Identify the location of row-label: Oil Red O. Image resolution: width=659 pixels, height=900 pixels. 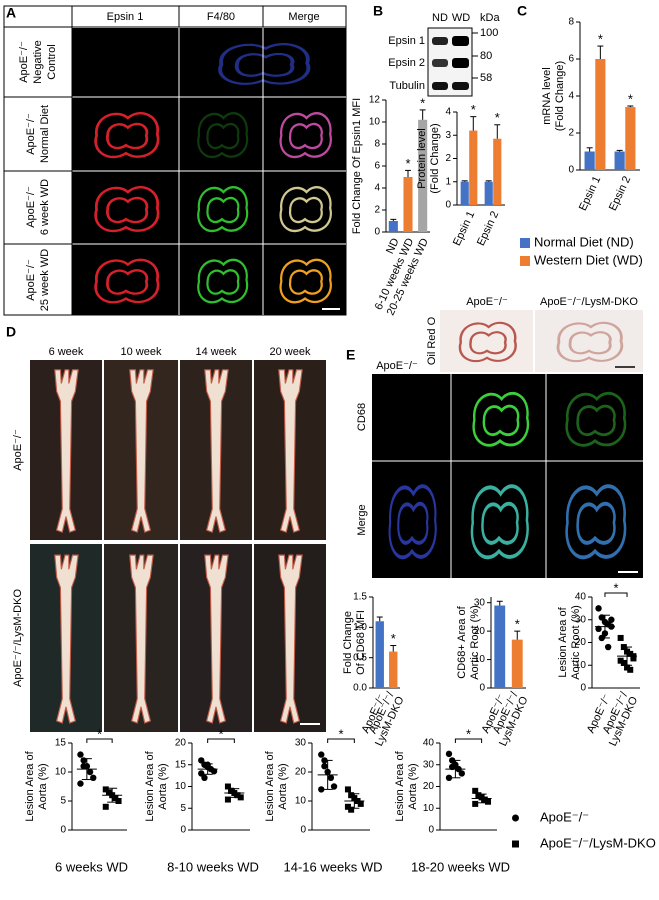
(432, 340).